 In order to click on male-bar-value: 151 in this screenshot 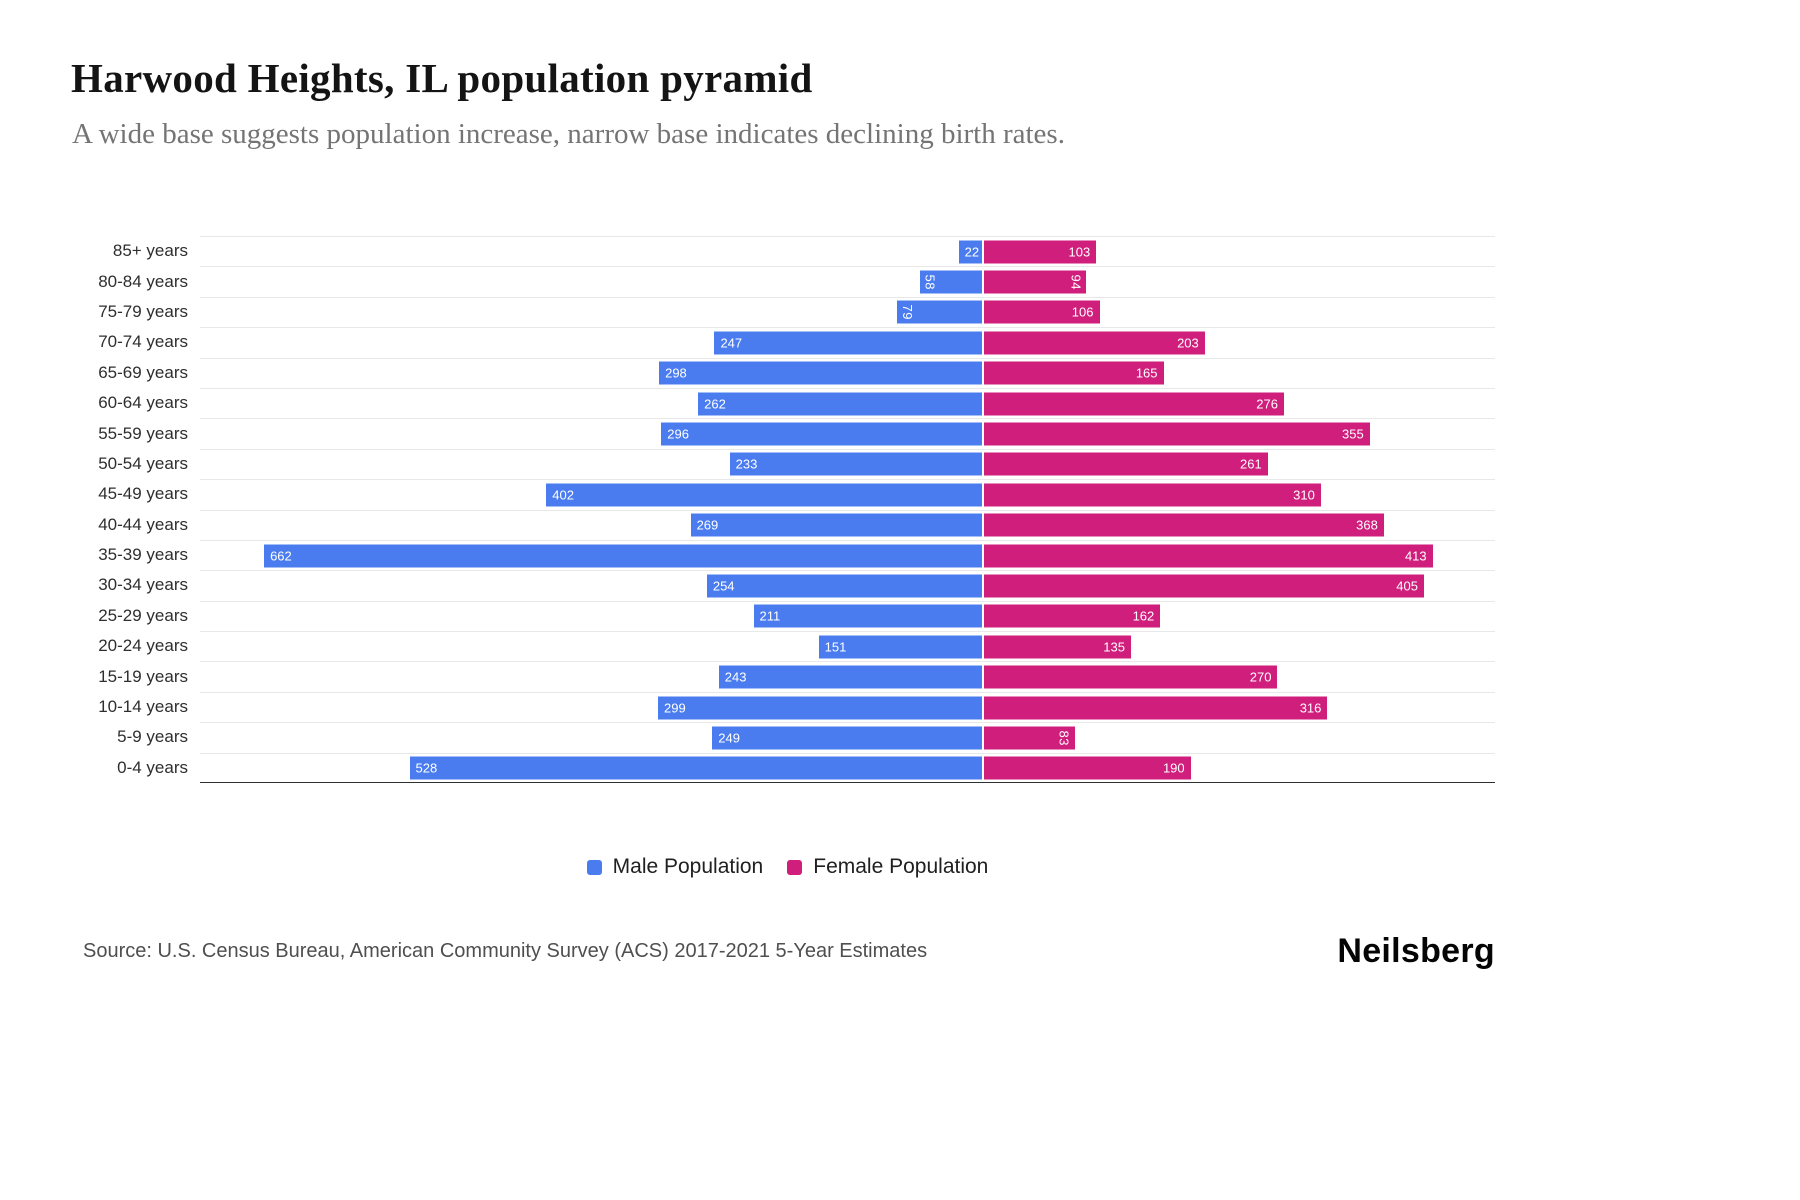, I will do `click(835, 647)`.